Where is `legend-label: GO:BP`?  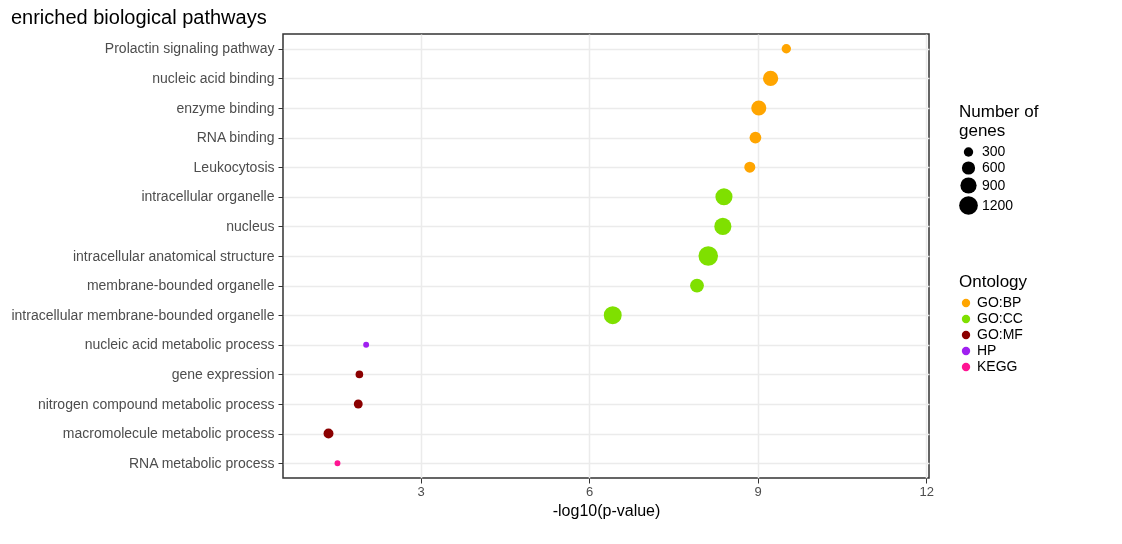 legend-label: GO:BP is located at coordinates (999, 302).